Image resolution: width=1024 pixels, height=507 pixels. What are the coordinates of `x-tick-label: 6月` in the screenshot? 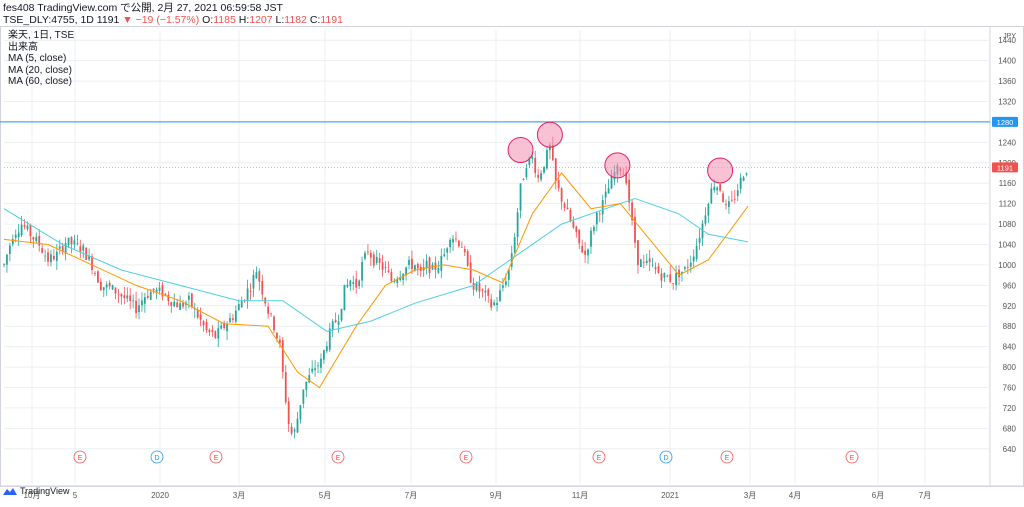 It's located at (878, 495).